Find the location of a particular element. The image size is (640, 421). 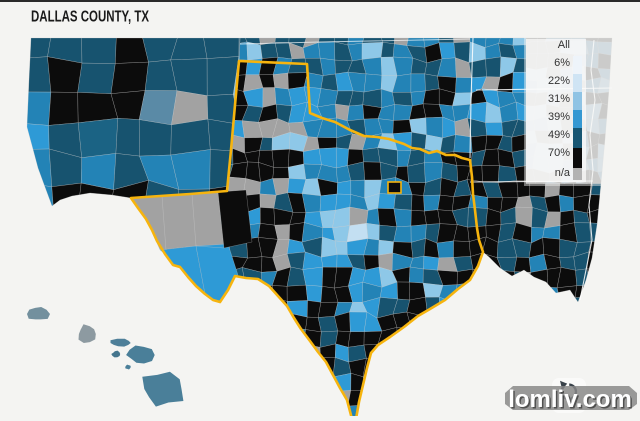

svg-text: 6% is located at coordinates (562, 63).